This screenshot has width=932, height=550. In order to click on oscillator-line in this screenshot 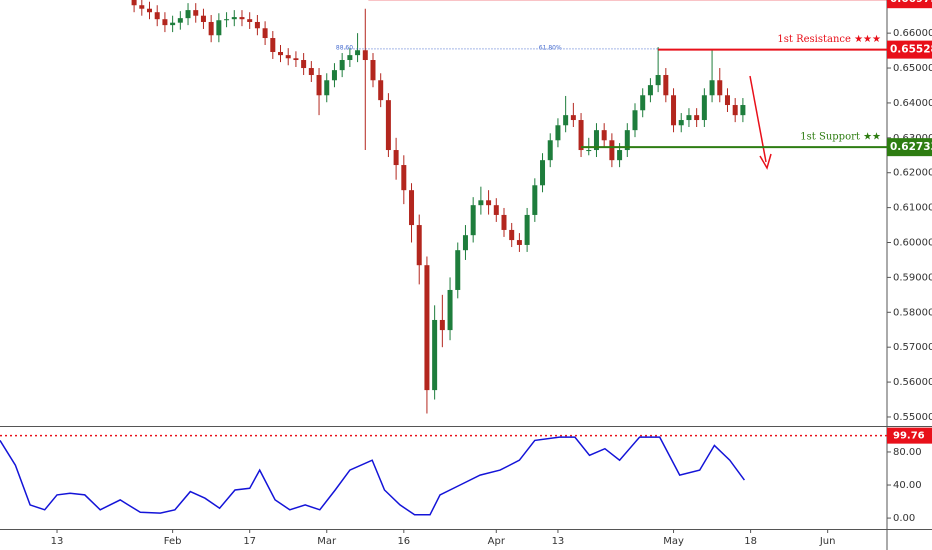, I will do `click(373, 476)`.